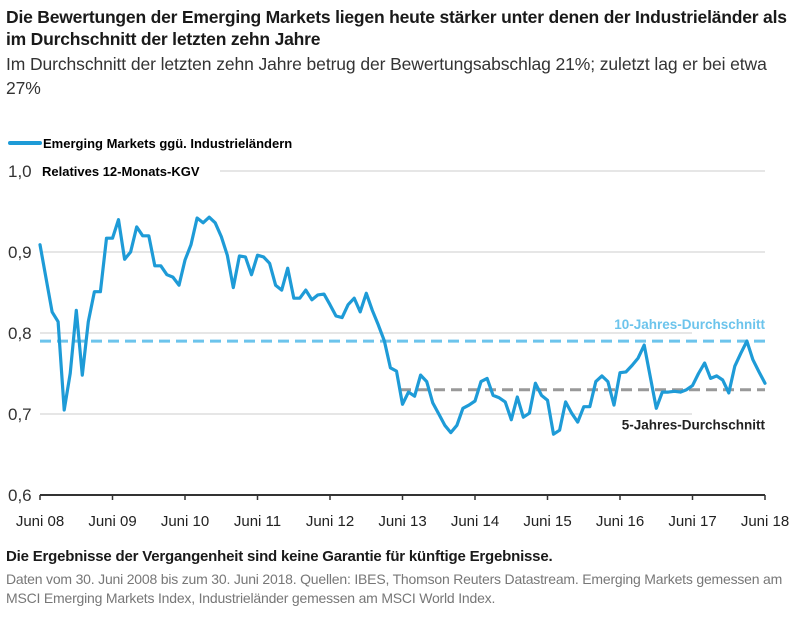 This screenshot has height=638, width=793. What do you see at coordinates (547, 521) in the screenshot?
I see `x-tick-label: Juni 15` at bounding box center [547, 521].